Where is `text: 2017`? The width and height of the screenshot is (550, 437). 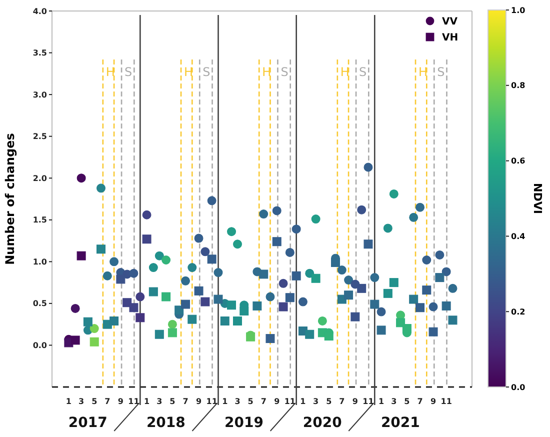
text: 2017 is located at coordinates (88, 423).